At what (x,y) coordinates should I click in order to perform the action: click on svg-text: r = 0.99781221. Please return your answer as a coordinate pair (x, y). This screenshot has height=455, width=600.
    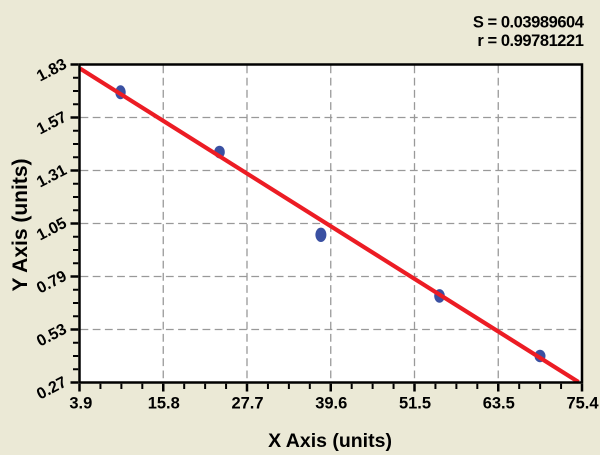
    Looking at the image, I should click on (530, 41).